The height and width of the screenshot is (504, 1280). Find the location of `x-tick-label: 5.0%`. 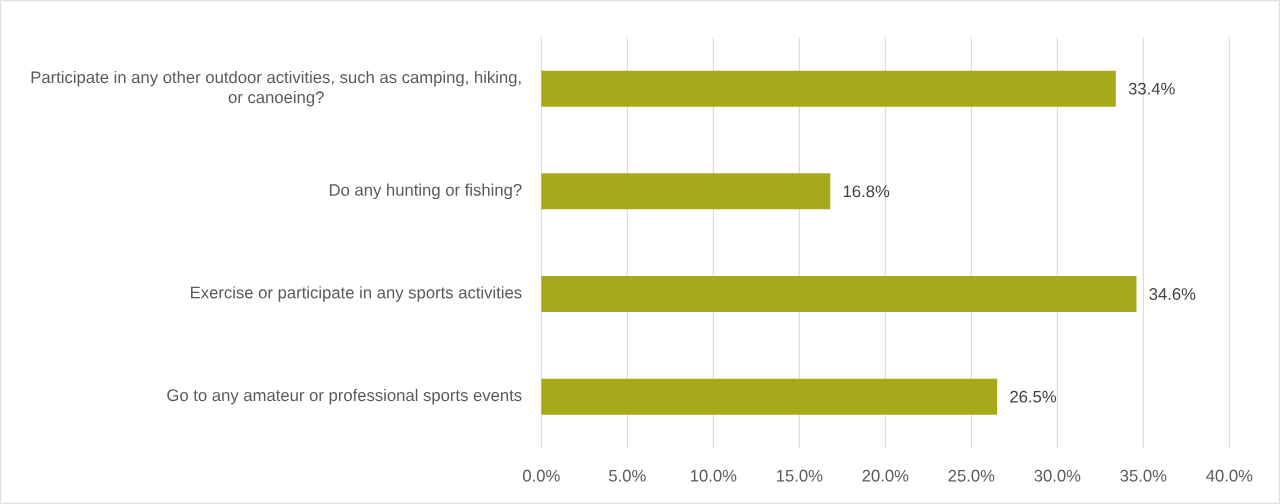

x-tick-label: 5.0% is located at coordinates (627, 475).